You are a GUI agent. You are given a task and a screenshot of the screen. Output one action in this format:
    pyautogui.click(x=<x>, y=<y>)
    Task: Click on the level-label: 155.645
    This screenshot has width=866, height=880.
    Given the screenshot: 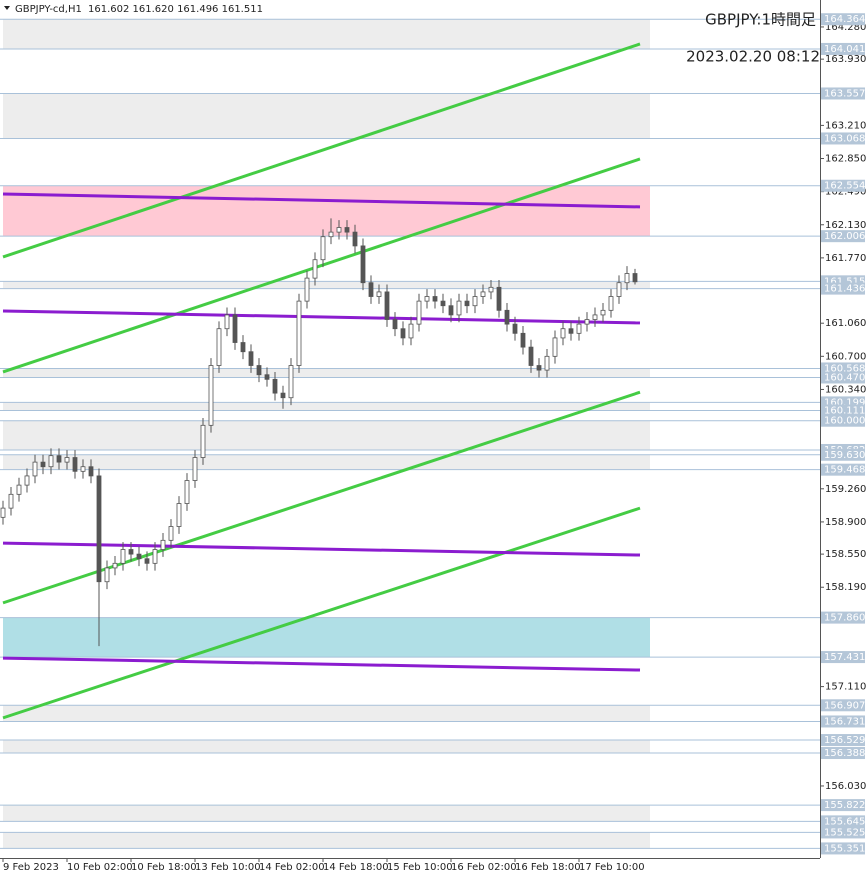 What is the action you would take?
    pyautogui.click(x=844, y=821)
    